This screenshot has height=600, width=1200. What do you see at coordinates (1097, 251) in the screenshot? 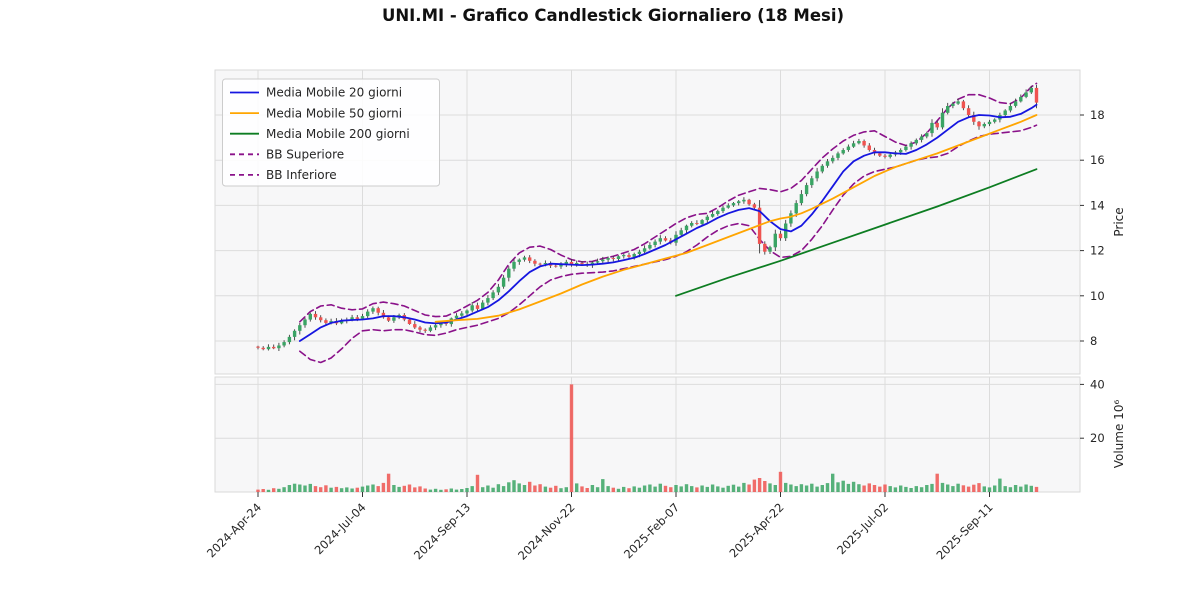
I see `price-tick-label: 12` at bounding box center [1097, 251].